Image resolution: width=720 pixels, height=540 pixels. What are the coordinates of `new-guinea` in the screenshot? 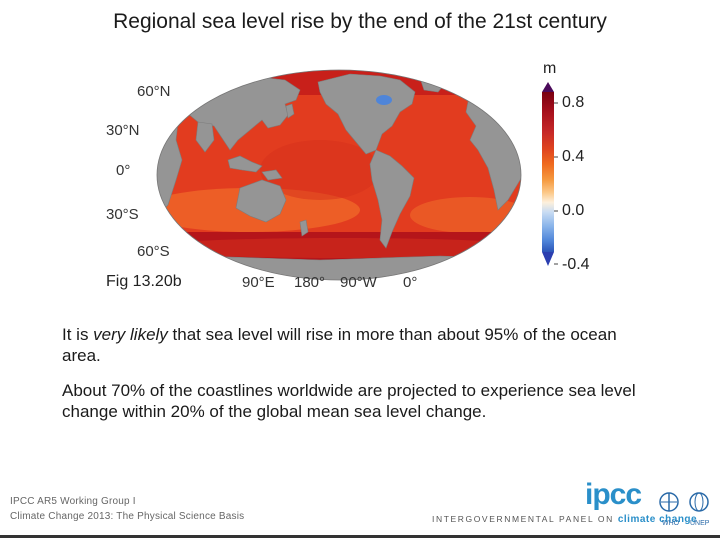 It's located at (272, 175).